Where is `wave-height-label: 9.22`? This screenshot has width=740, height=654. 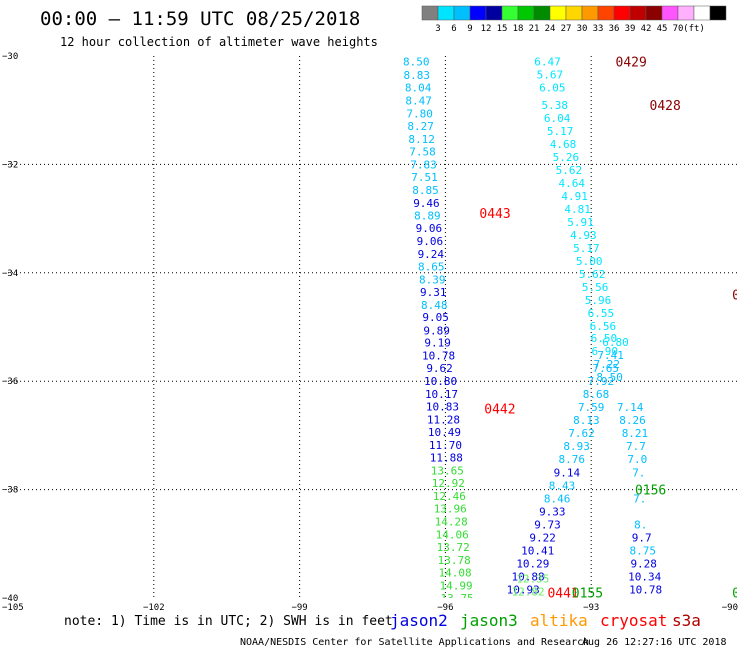 wave-height-label: 9.22 is located at coordinates (542, 537).